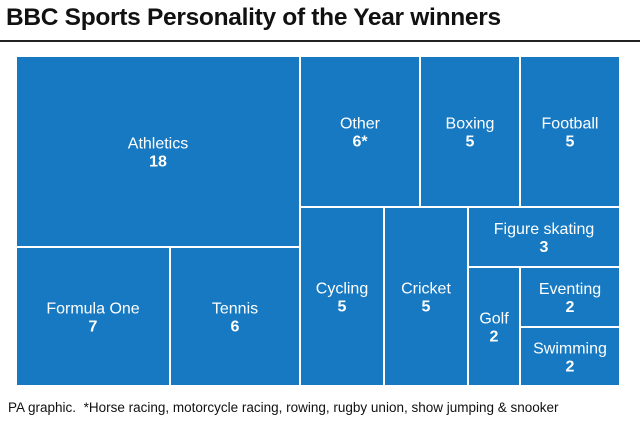  I want to click on tile-label-figure-skating: Figure skating, so click(544, 229).